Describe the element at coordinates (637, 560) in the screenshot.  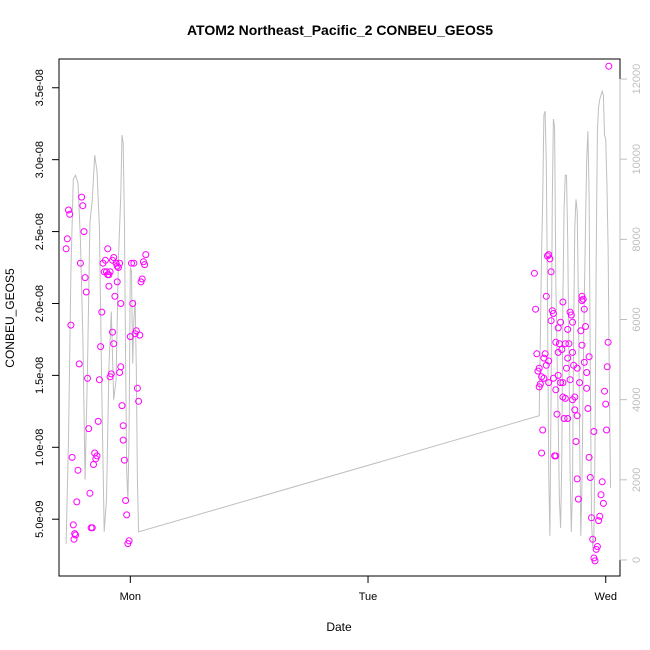
I see `y2-tick-label: 0` at that location.